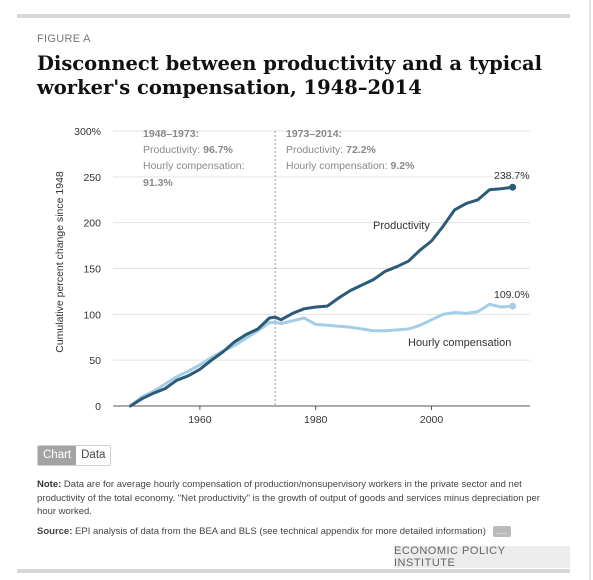 The height and width of the screenshot is (580, 593). What do you see at coordinates (188, 150) in the screenshot?
I see `annotation-left-productivity: Productivity: 96.7%` at bounding box center [188, 150].